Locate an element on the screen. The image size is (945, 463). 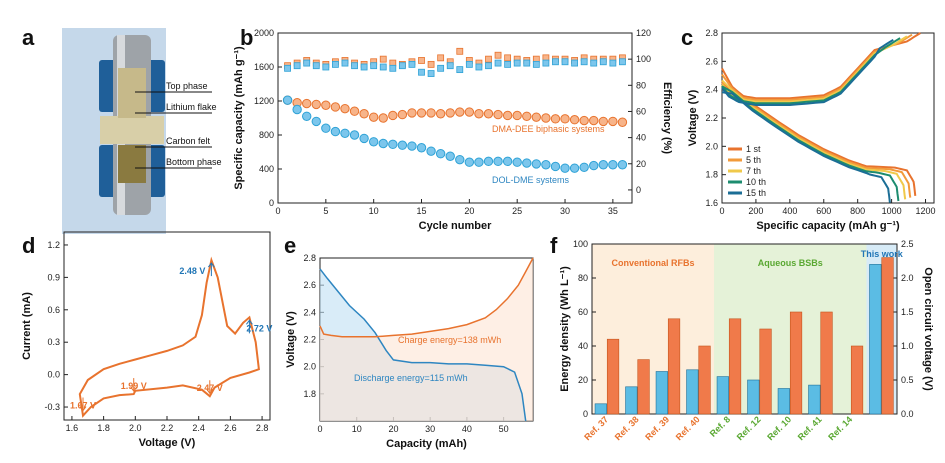
x-tick-label: 1.8 is located at coordinates (103, 428).